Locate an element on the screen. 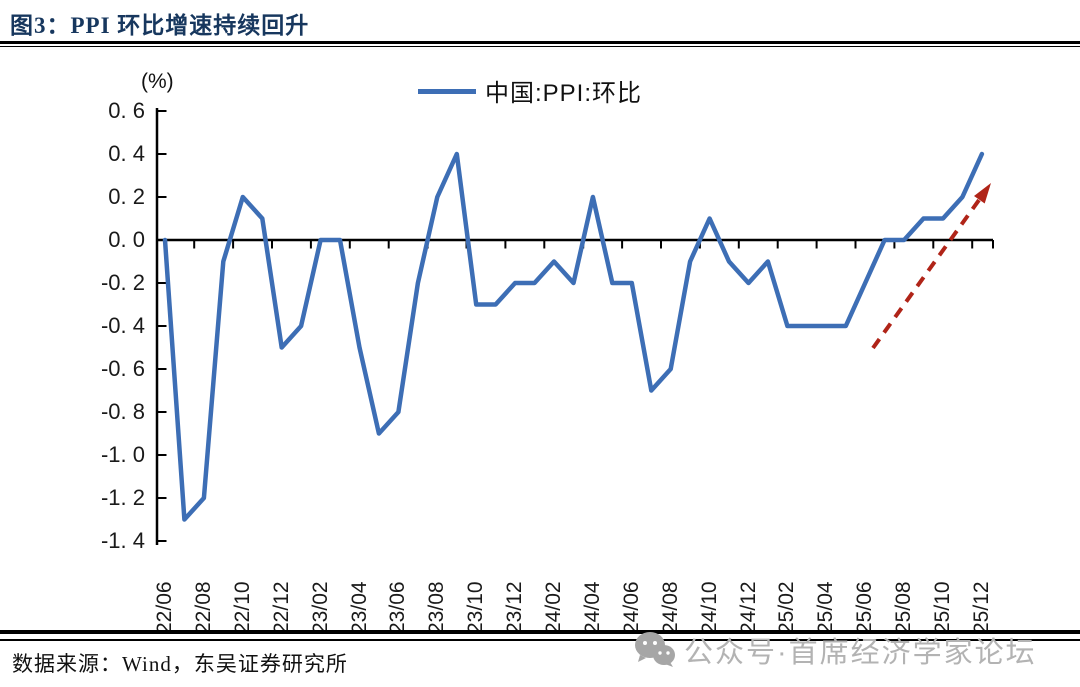 This screenshot has width=1080, height=687. y-tick-label: 0. 6 is located at coordinates (126, 110).